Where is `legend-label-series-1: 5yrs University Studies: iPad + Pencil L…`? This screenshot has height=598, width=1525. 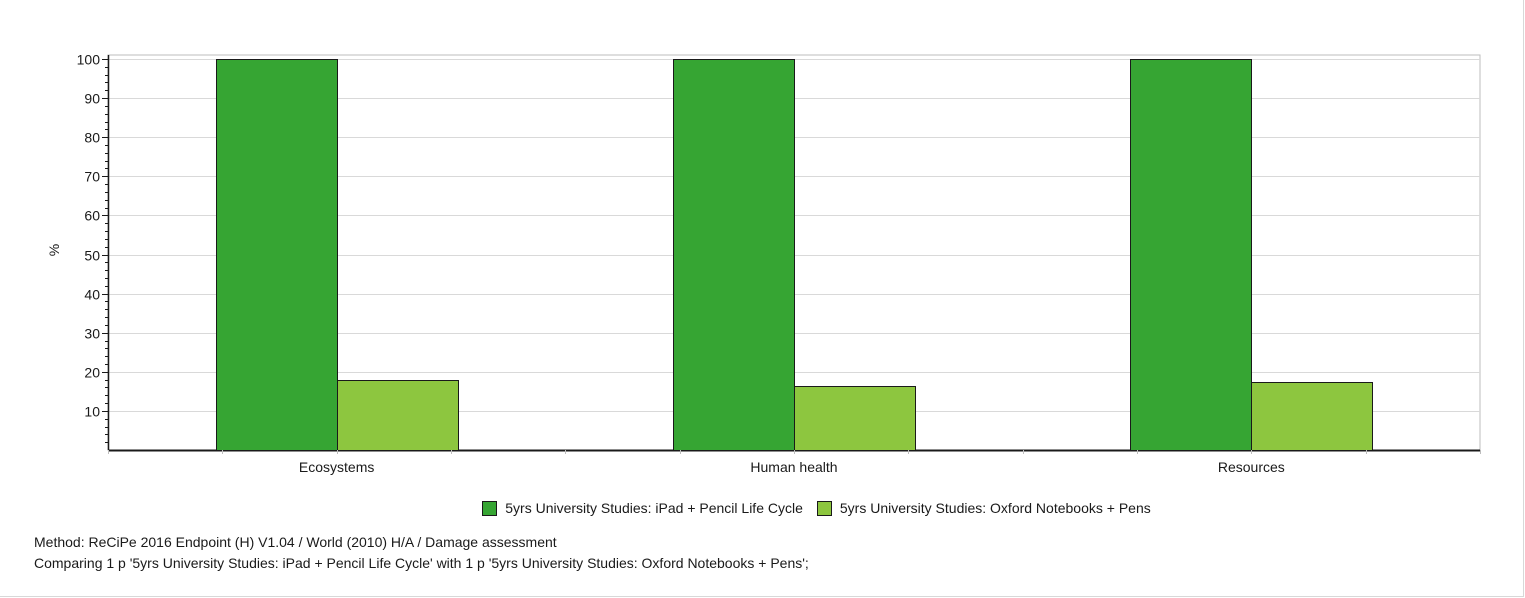 legend-label-series-1: 5yrs University Studies: iPad + Pencil L… is located at coordinates (654, 508).